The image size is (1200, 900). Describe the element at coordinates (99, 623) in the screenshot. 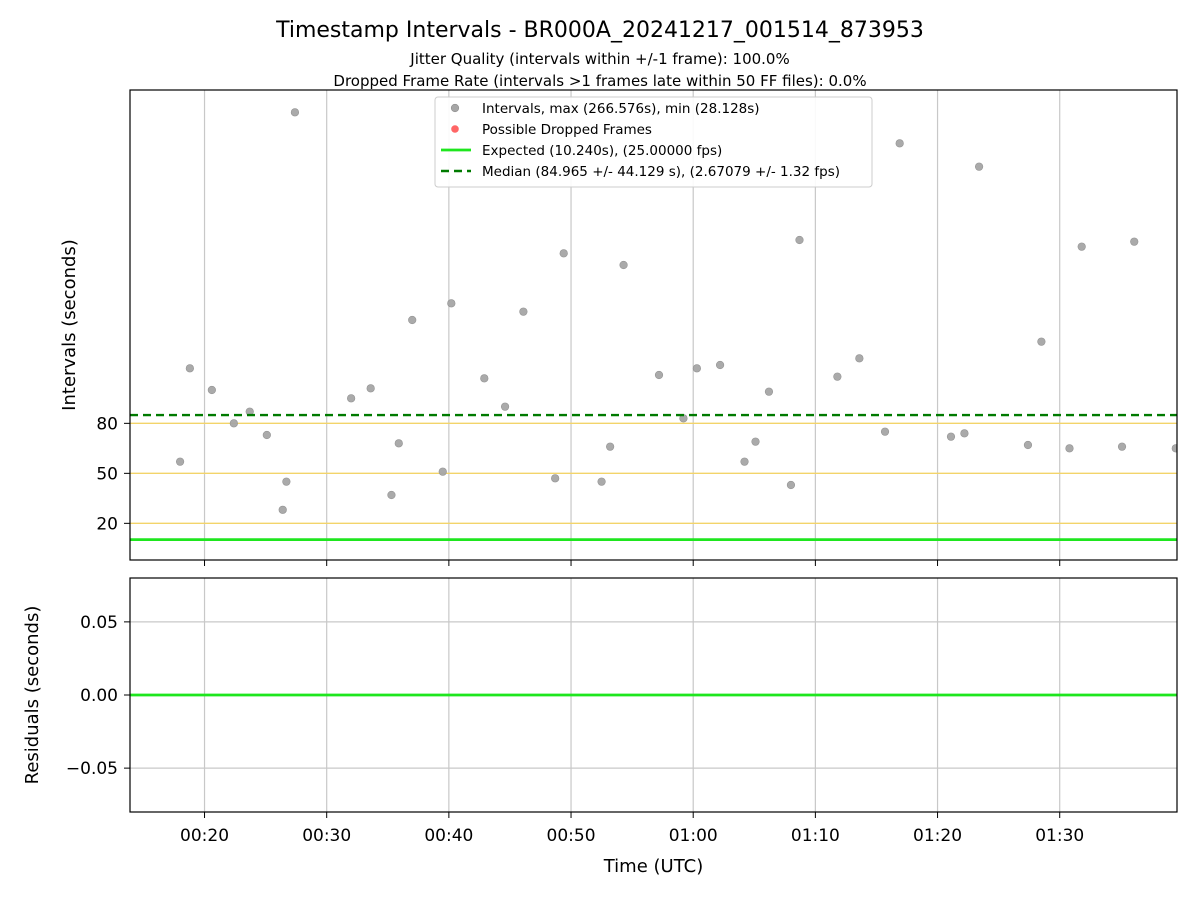

I see `bottom-ytick-label: 0.05` at that location.